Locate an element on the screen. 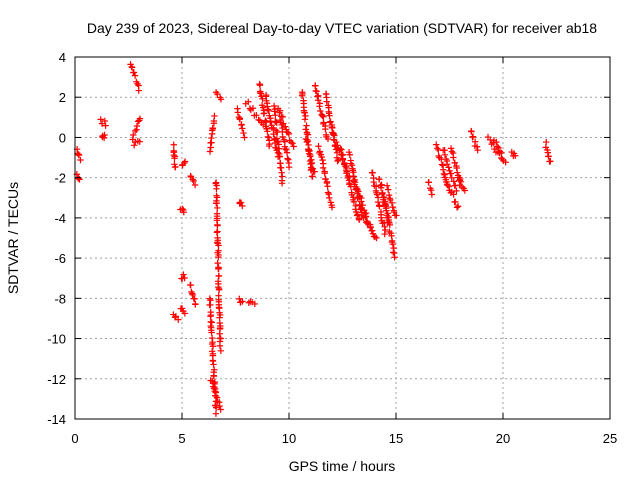 This screenshot has width=640, height=480. y-tick-label: -12 is located at coordinates (56, 379).